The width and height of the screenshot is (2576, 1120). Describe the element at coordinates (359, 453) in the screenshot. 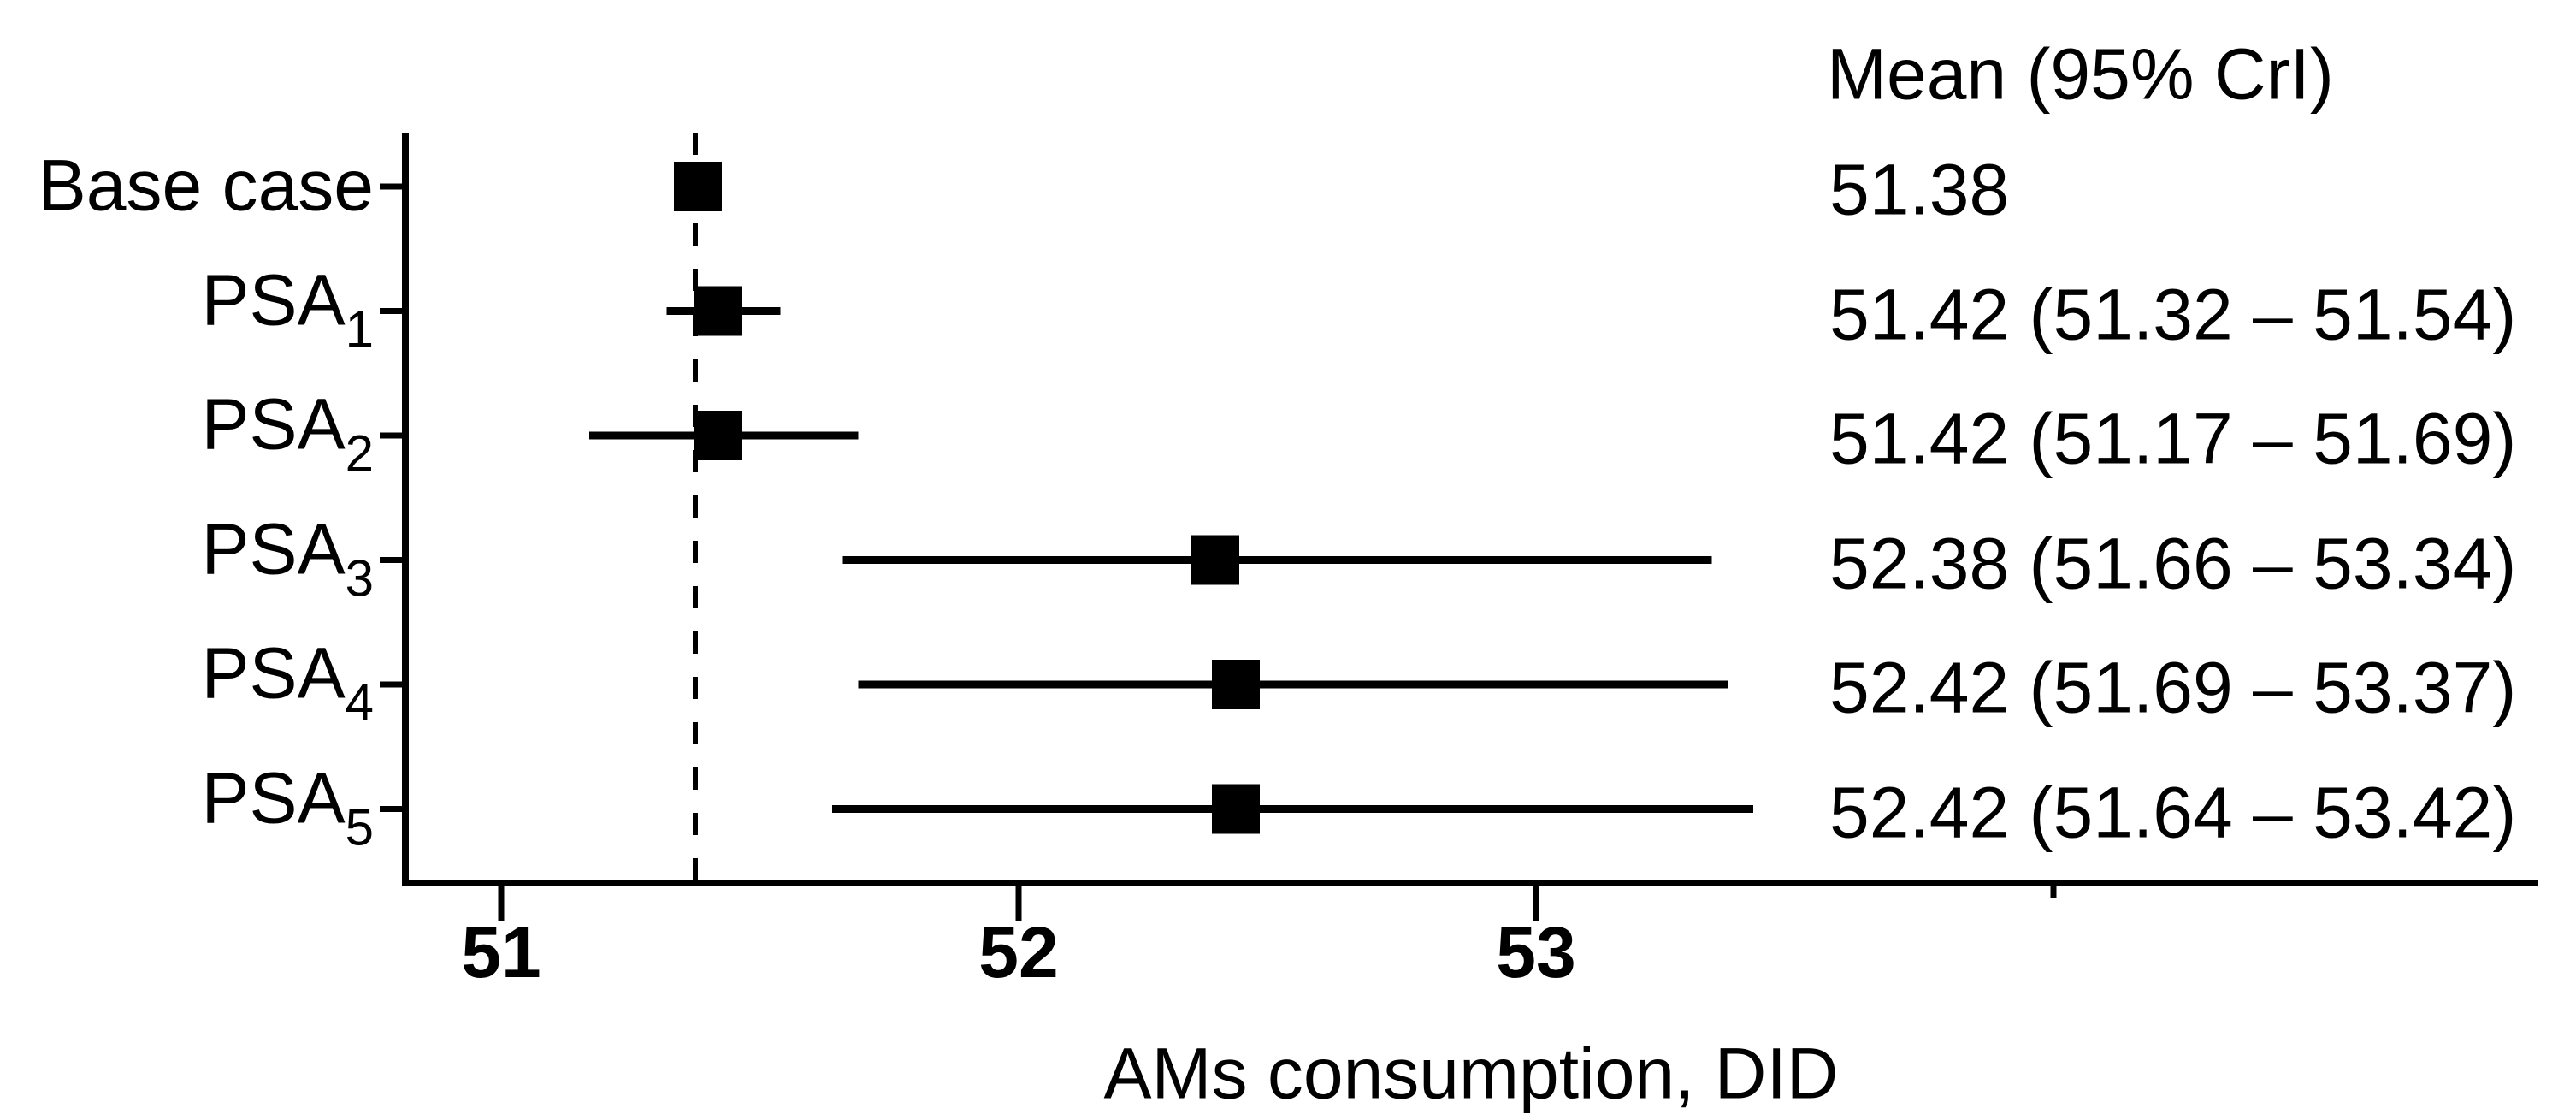

I see `row-label-subscript: 2` at that location.